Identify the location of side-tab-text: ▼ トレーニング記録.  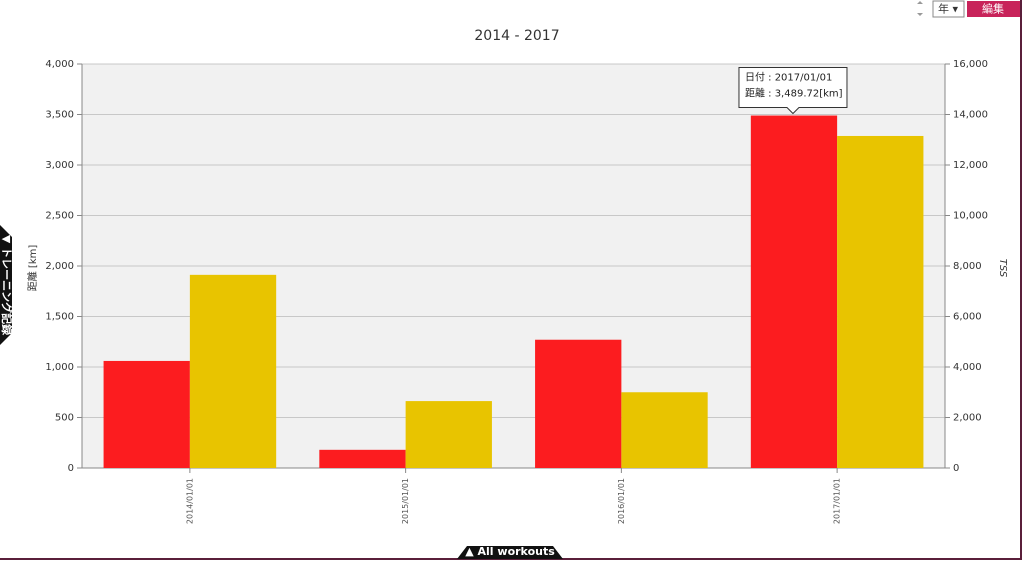
(7, 285).